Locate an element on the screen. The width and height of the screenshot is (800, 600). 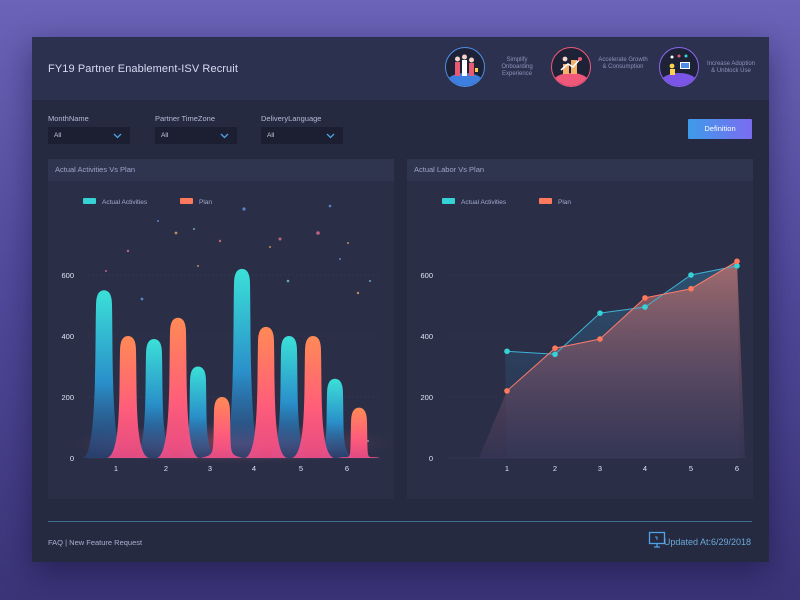
footer-links: FAQ | New Feature Request is located at coordinates (95, 542).